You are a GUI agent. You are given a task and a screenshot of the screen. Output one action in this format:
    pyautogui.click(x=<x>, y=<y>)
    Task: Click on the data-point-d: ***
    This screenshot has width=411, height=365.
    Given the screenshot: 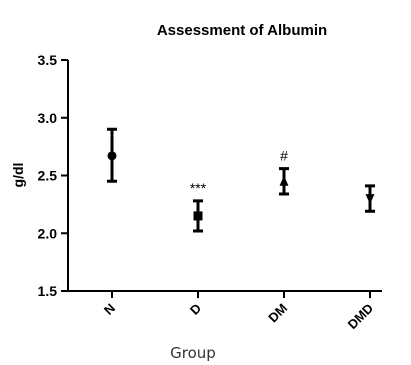 What is the action you would take?
    pyautogui.click(x=198, y=206)
    